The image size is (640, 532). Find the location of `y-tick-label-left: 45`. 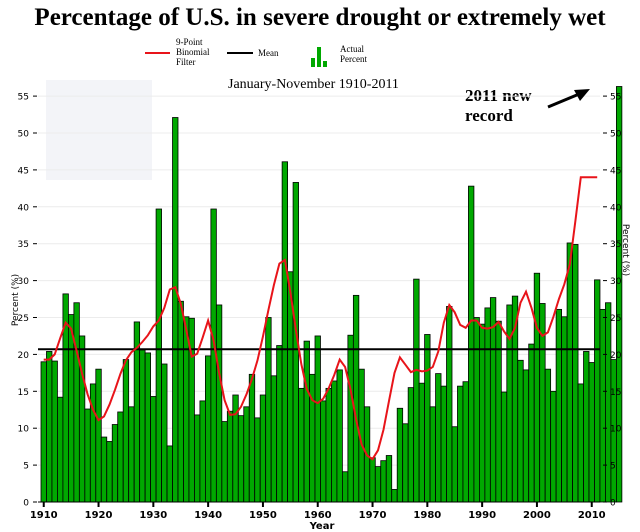

y-tick-label-left: 45 is located at coordinates (23, 171).